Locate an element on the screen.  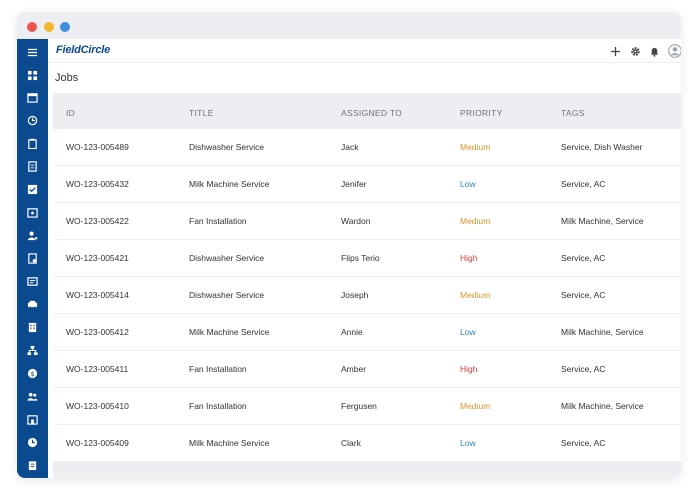
clipboard-icon is located at coordinates (32, 143).